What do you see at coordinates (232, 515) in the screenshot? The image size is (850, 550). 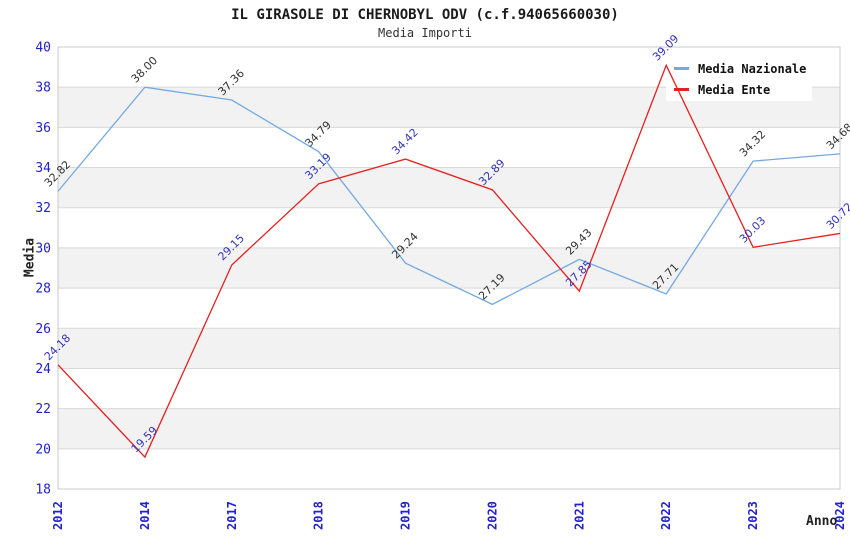 I see `x-tick-label: 2017` at bounding box center [232, 515].